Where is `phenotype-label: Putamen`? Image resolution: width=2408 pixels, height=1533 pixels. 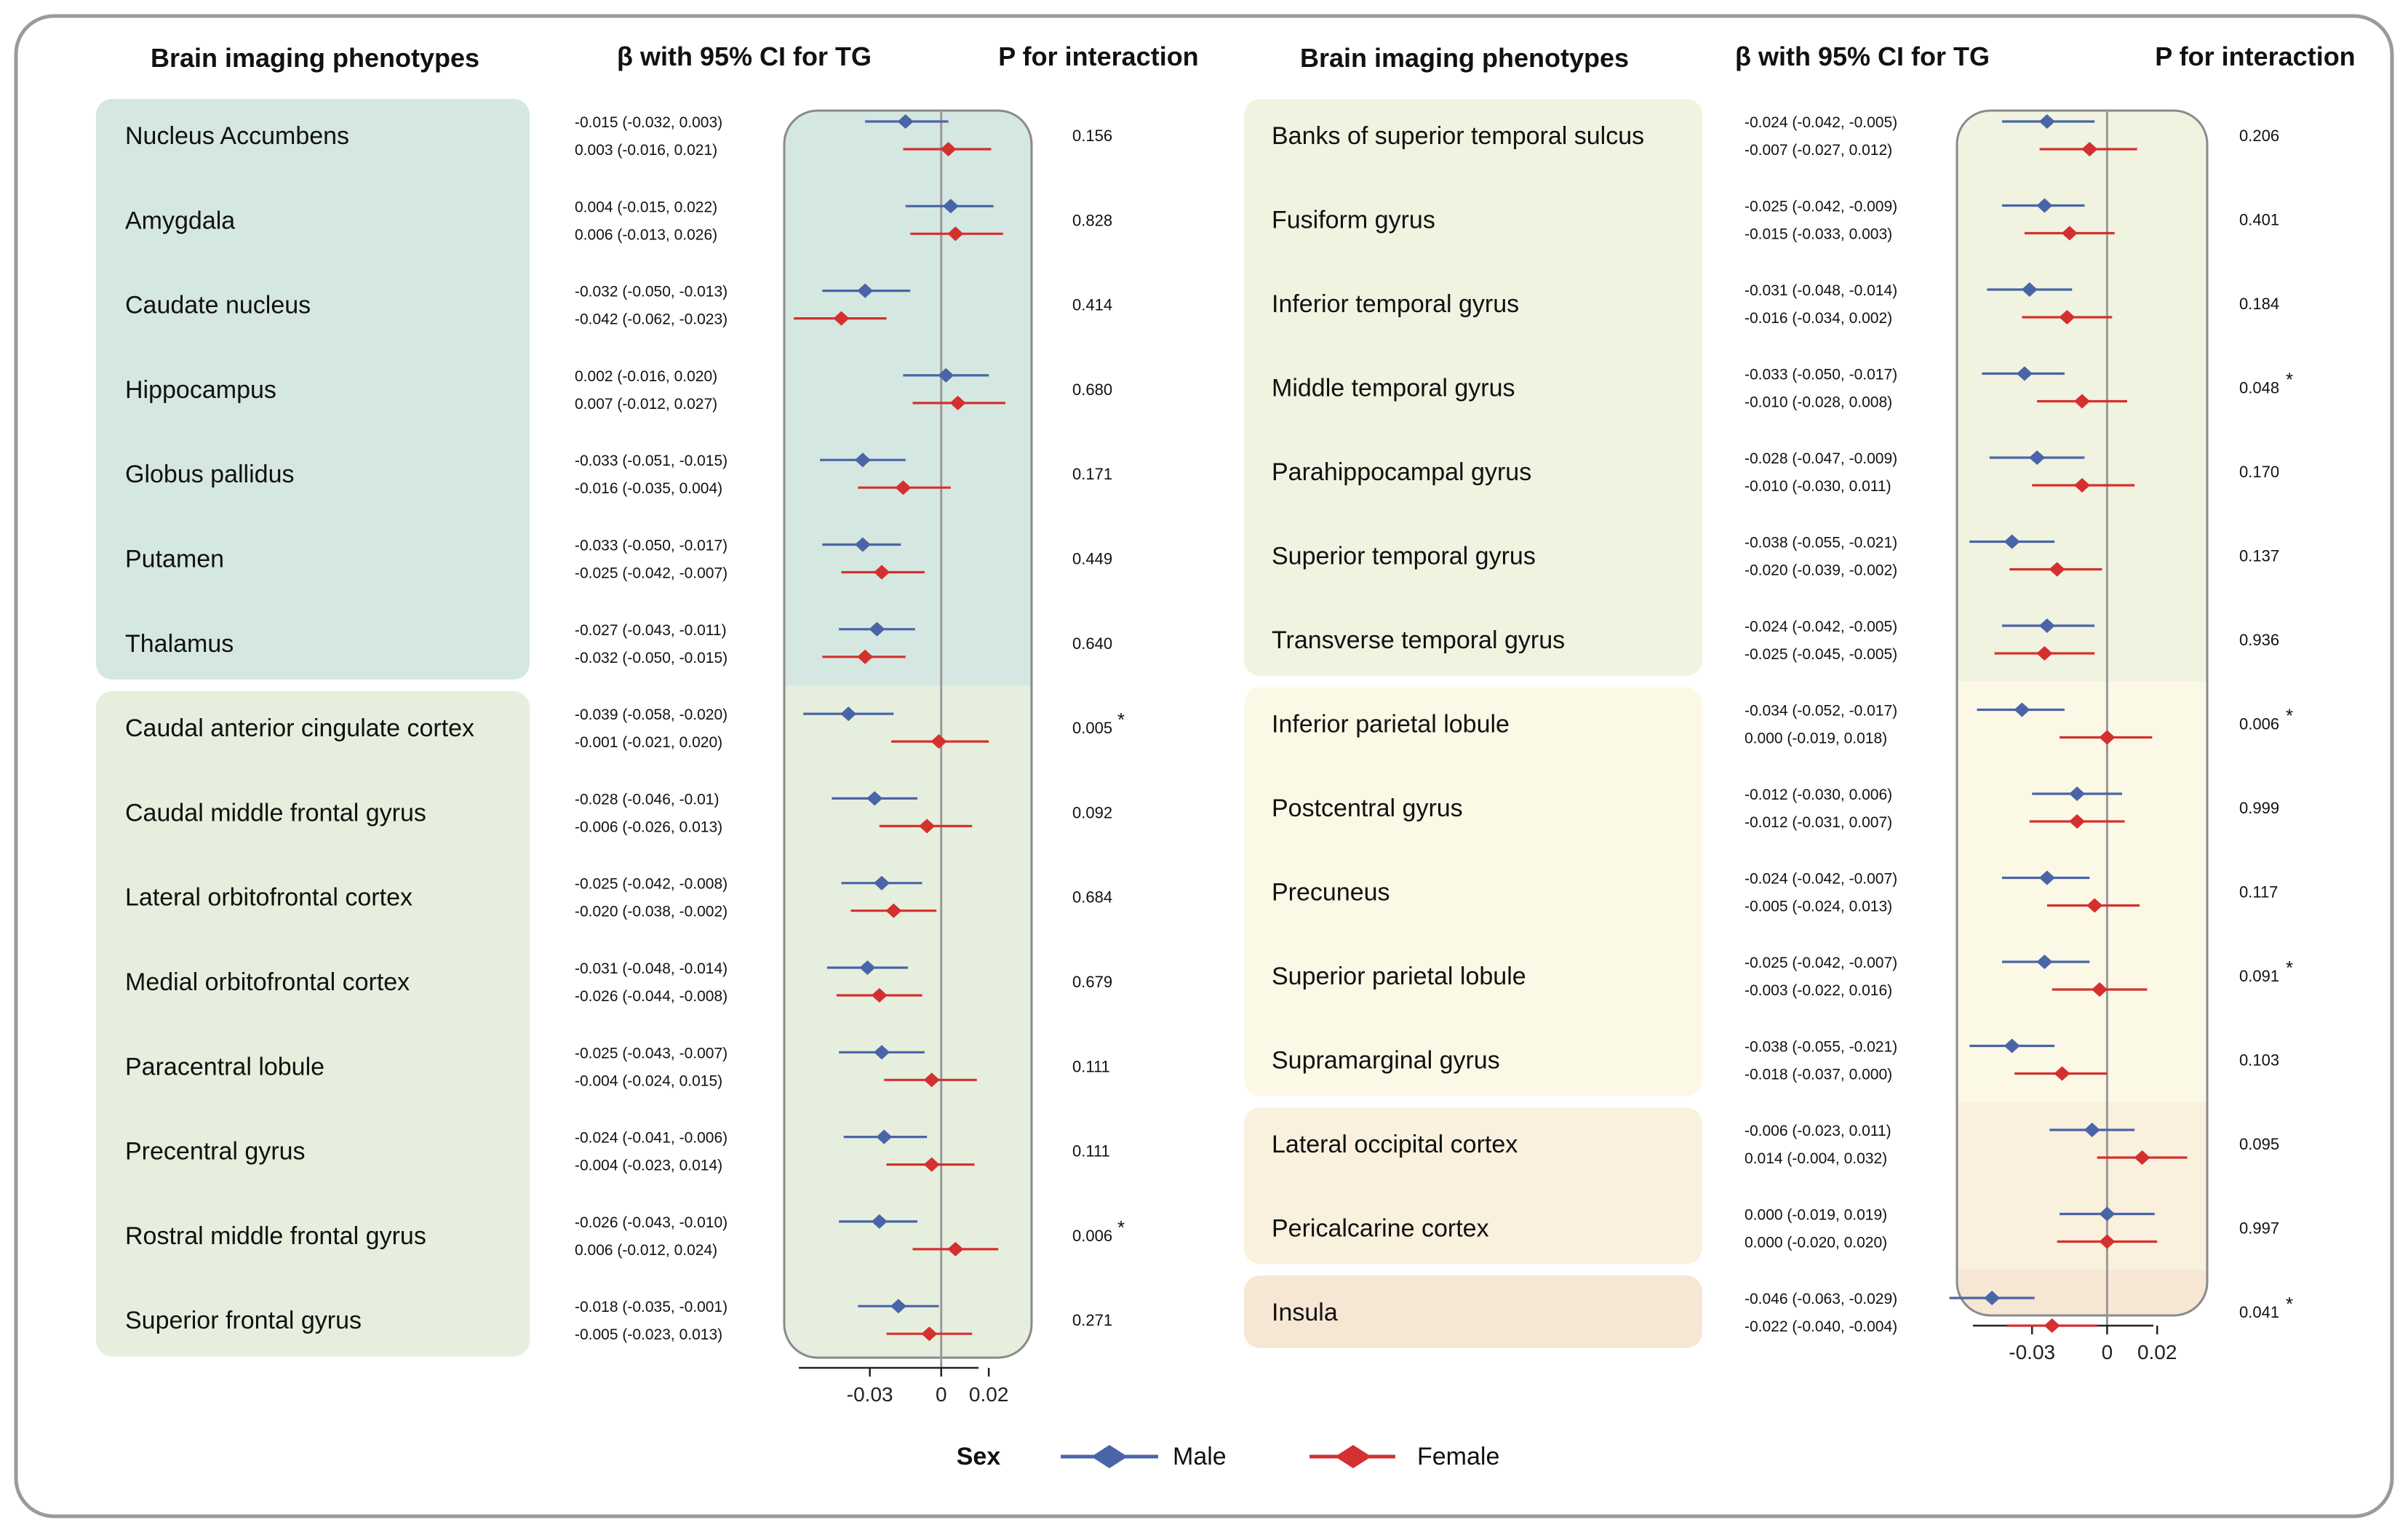
phenotype-label: Putamen is located at coordinates (174, 560).